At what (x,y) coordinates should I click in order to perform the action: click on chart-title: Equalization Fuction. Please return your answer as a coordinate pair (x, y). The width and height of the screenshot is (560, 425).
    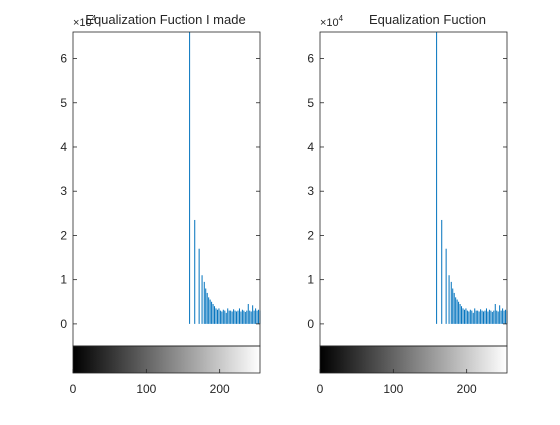
    Looking at the image, I should click on (427, 19).